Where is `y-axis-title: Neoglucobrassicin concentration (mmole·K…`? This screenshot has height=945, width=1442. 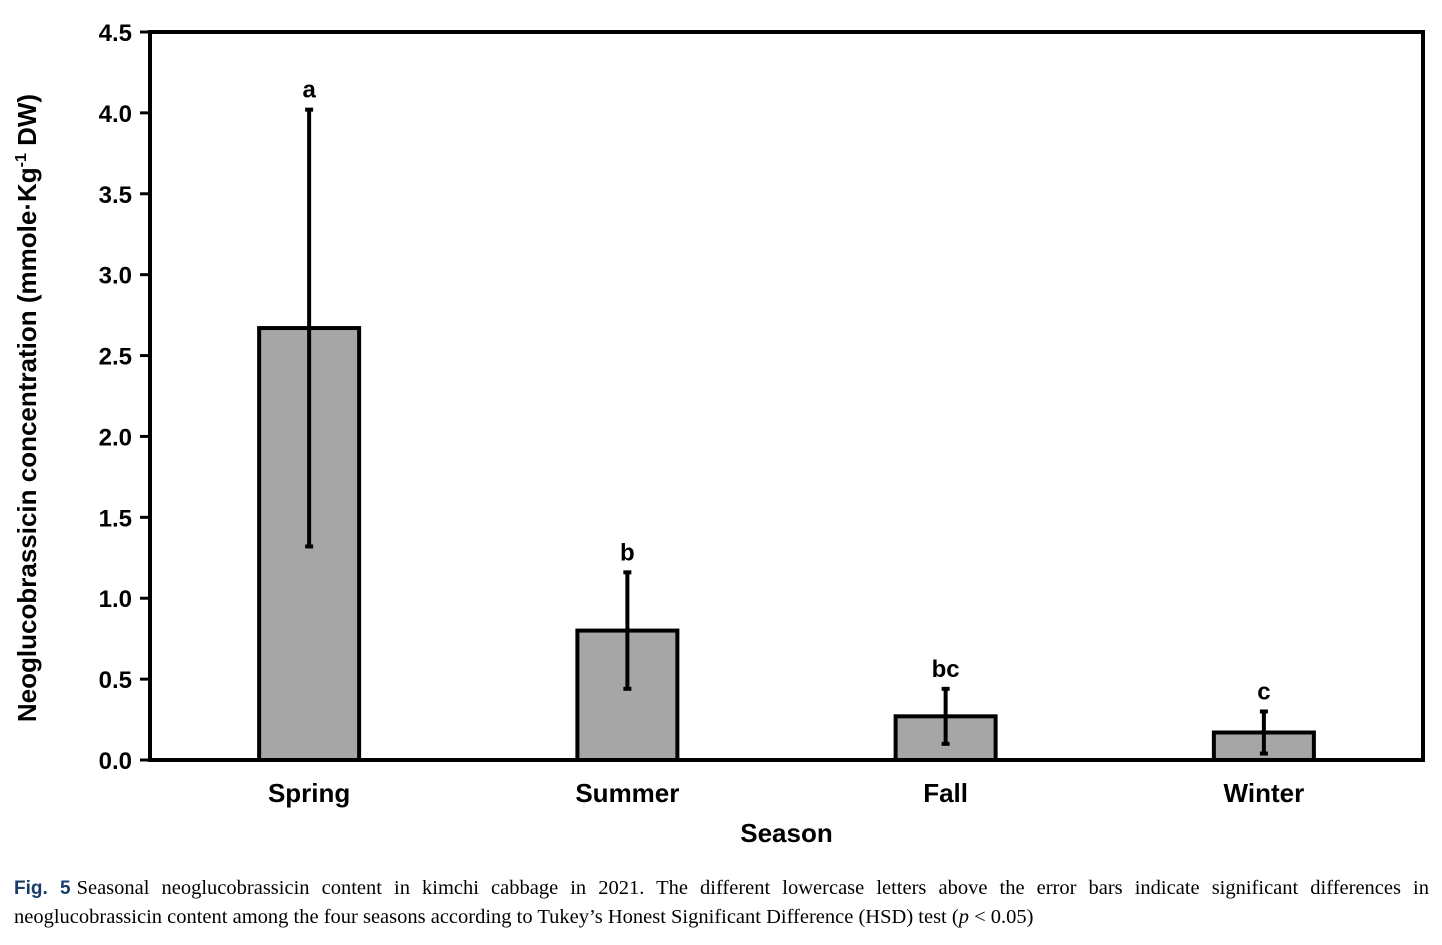
y-axis-title: Neoglucobrassicin concentration (mmole·K… is located at coordinates (27, 408).